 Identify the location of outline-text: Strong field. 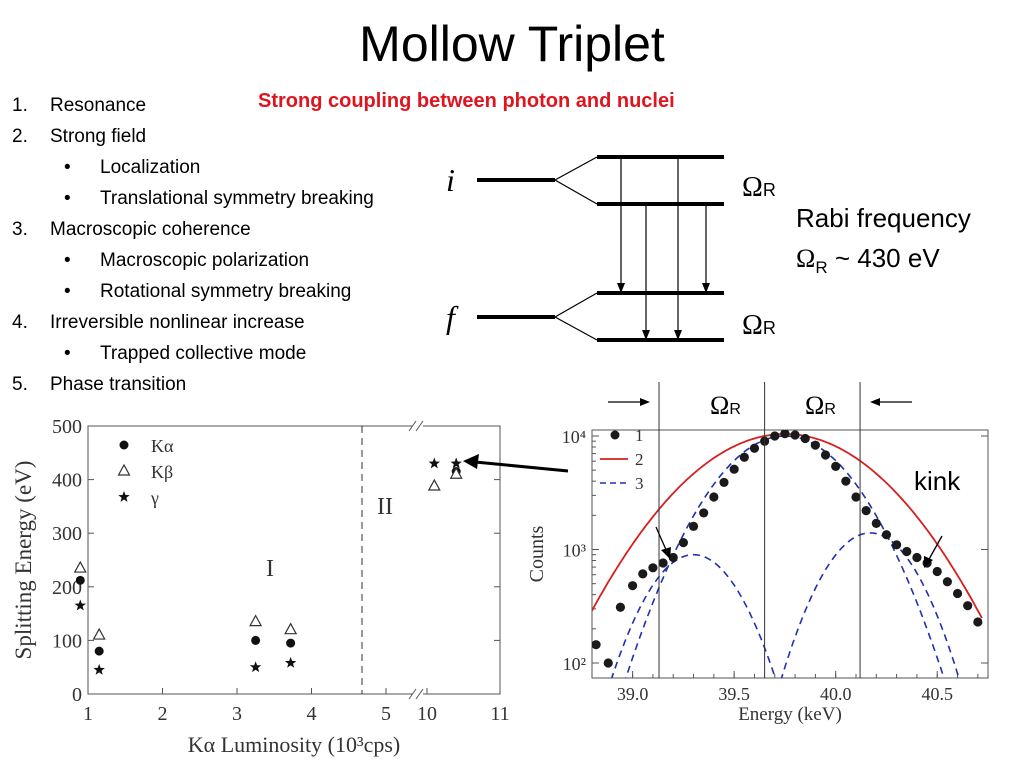
(98, 136).